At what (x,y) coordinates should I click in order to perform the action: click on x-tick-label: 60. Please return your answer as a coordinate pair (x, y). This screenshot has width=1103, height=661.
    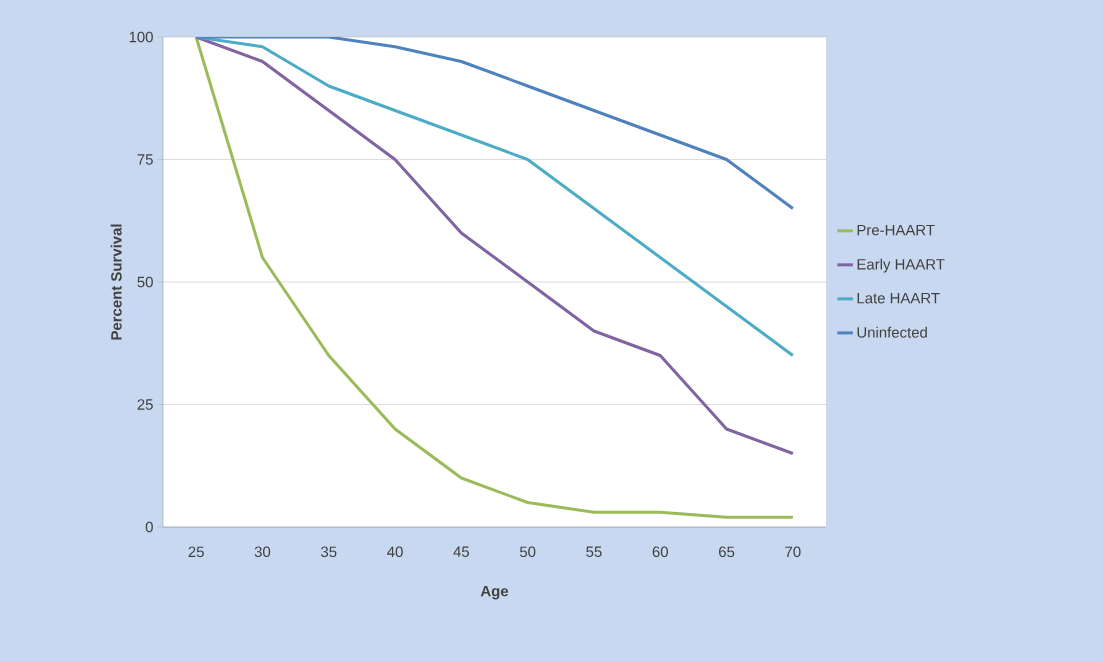
    Looking at the image, I should click on (660, 552).